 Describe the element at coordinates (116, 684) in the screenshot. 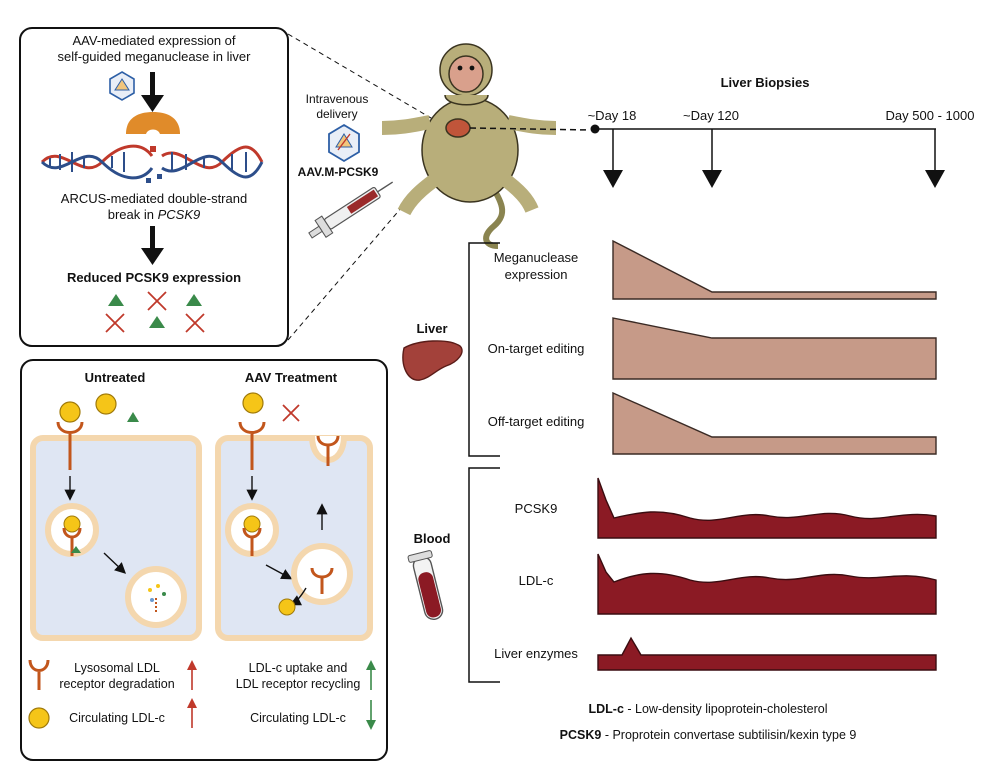

I see `legend-label: receptor degradation` at that location.